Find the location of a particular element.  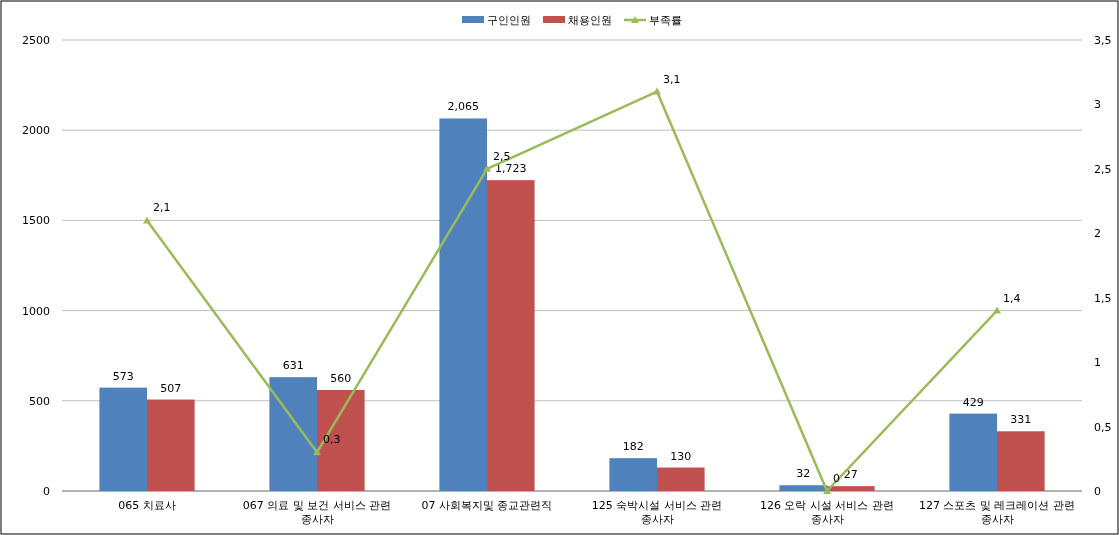

data-label: 631 is located at coordinates (293, 366).